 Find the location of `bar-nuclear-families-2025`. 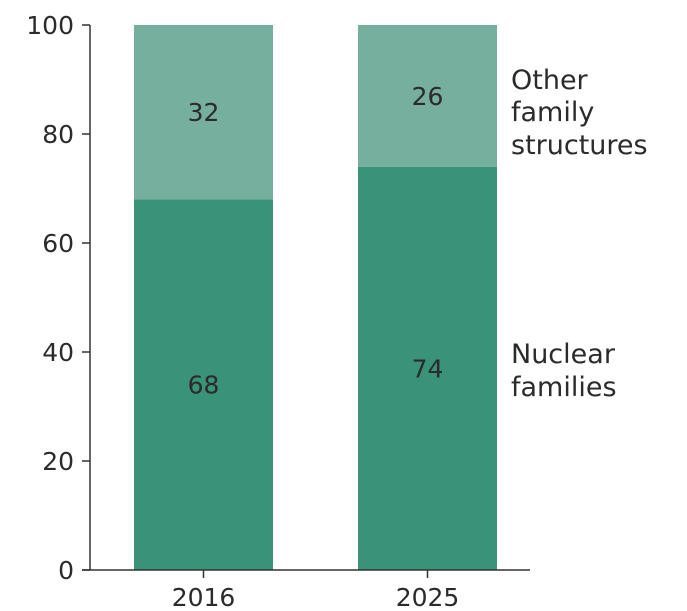

bar-nuclear-families-2025 is located at coordinates (427, 368).